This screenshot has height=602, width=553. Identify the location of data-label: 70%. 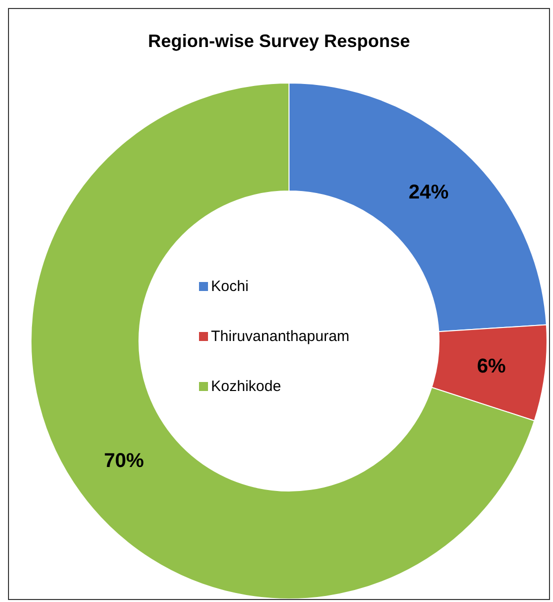
(124, 461).